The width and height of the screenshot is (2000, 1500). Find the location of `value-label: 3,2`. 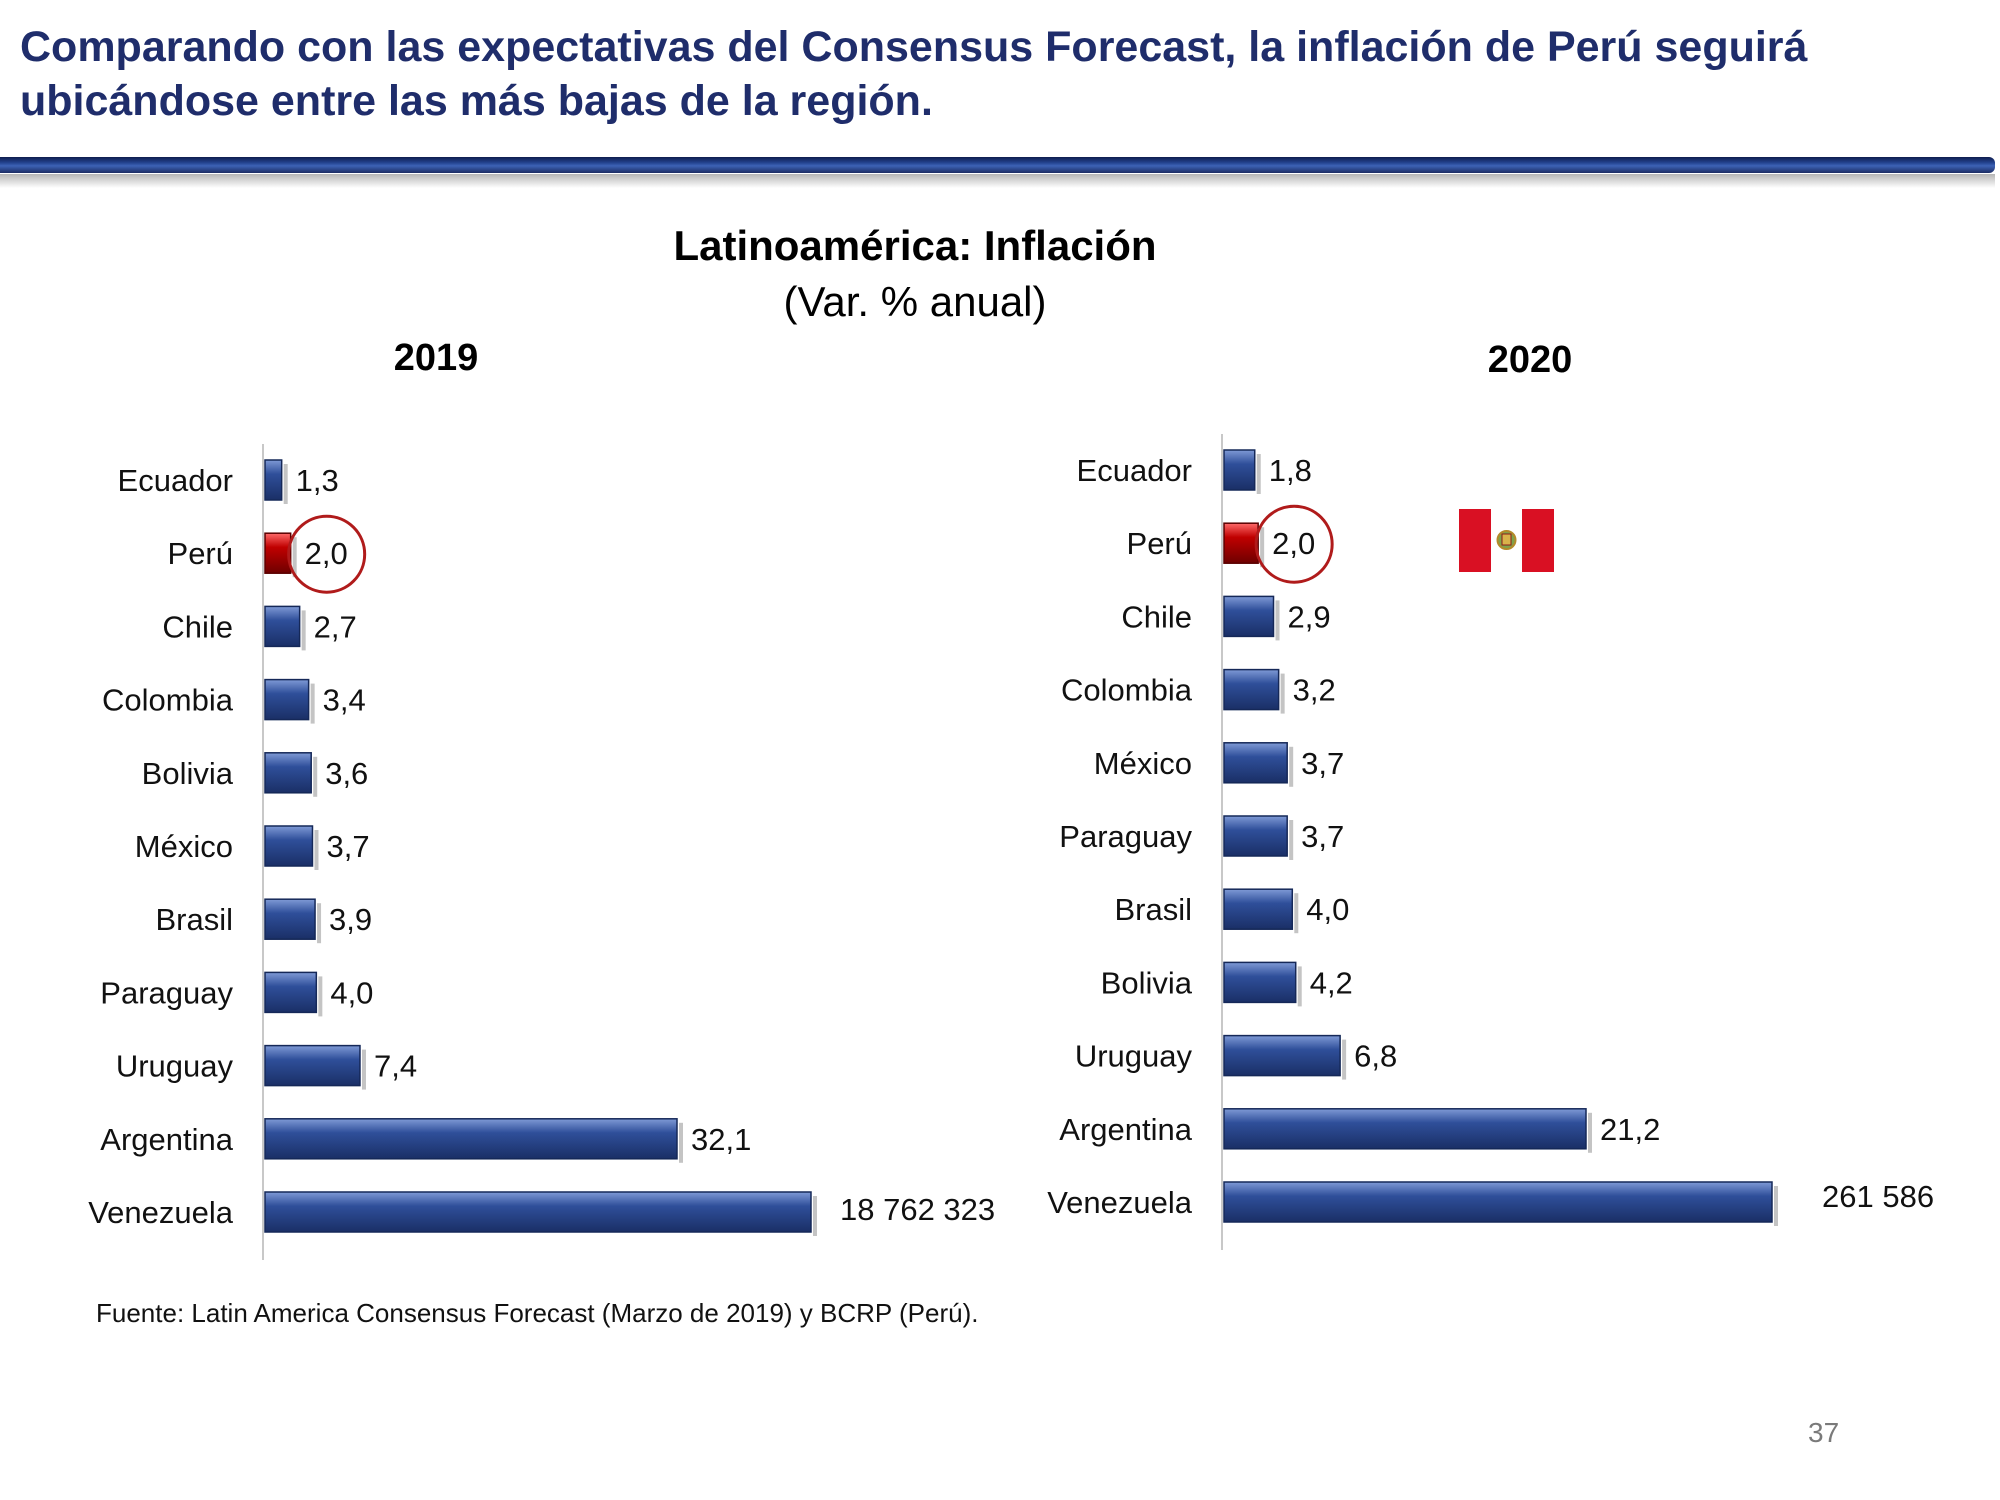

value-label: 3,2 is located at coordinates (1314, 690).